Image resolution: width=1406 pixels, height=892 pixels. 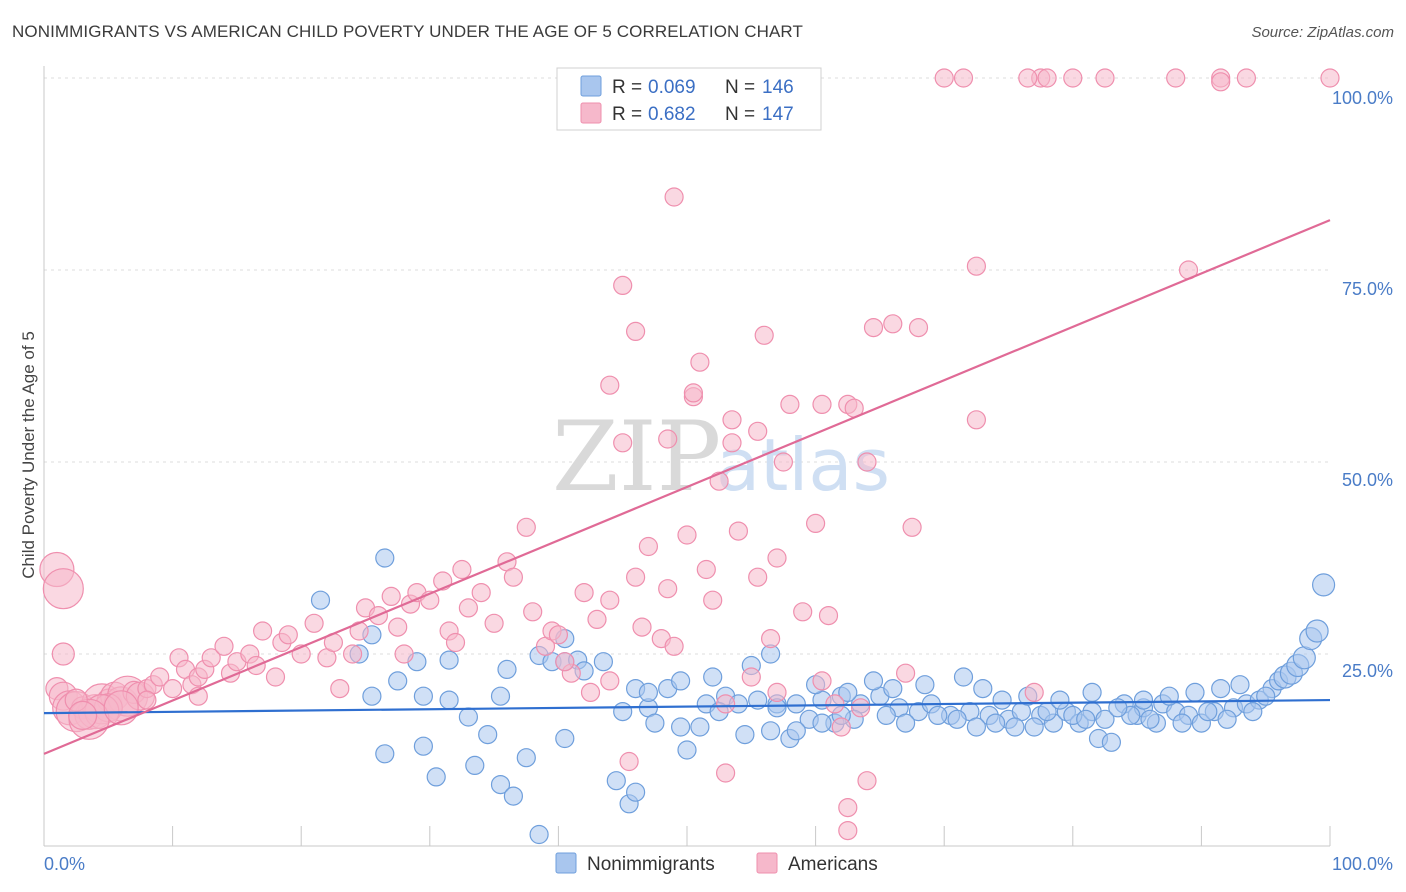 What do you see at coordinates (672, 87) in the screenshot?
I see `legend-r-value-0: 0.069` at bounding box center [672, 87].